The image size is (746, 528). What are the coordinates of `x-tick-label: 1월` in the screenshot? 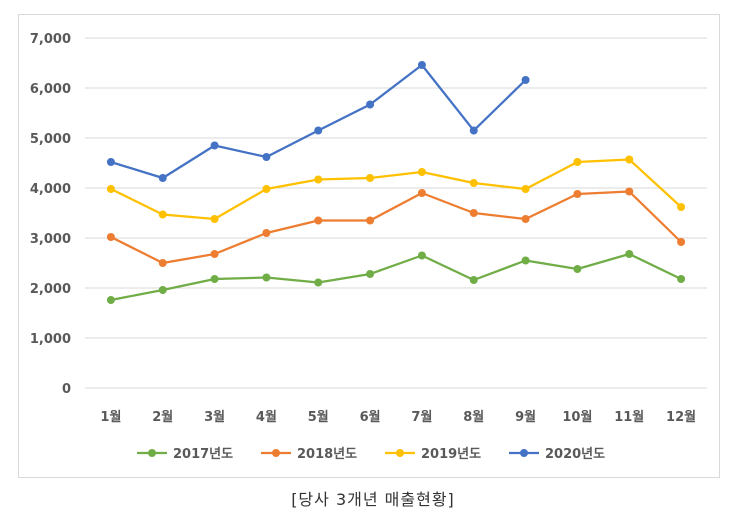 It's located at (110, 417).